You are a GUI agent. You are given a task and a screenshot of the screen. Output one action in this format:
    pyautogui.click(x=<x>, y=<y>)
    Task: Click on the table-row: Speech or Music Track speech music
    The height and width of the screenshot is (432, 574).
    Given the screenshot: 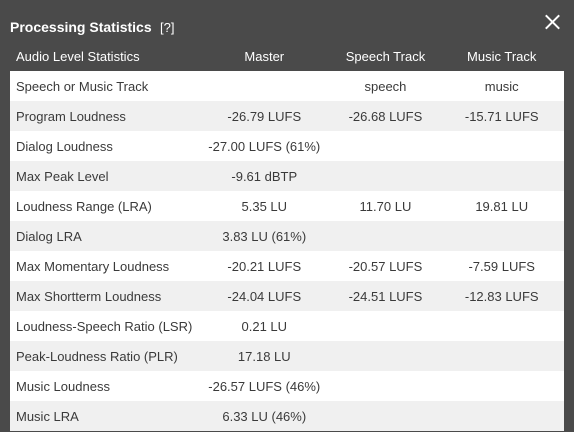 What is the action you would take?
    pyautogui.click(x=287, y=86)
    